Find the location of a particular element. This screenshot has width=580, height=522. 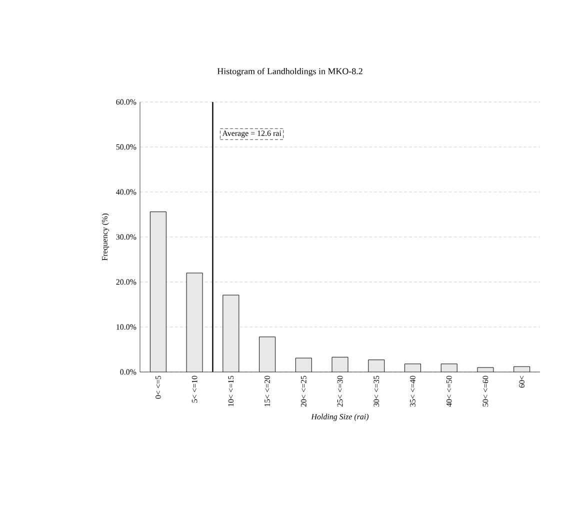

chart-title: Histogram of Landholdings in MKO-8.2 is located at coordinates (289, 72).